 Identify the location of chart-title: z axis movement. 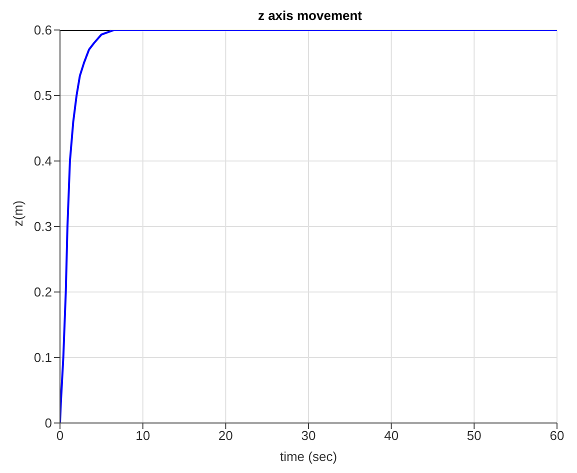
(310, 15).